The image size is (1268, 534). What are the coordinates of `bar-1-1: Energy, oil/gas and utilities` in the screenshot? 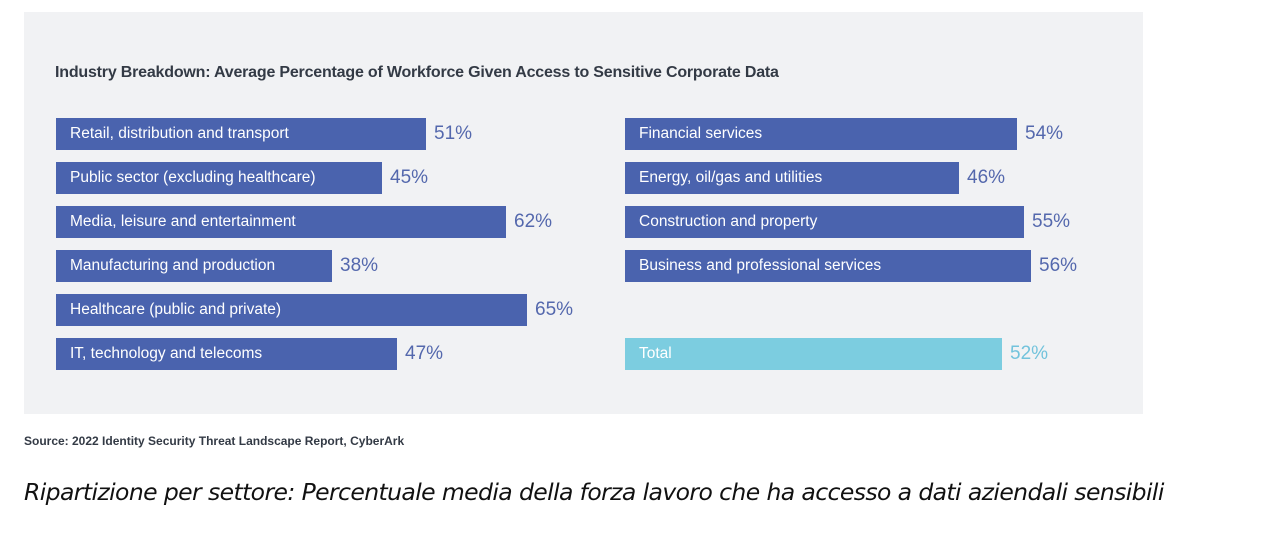 It's located at (792, 178).